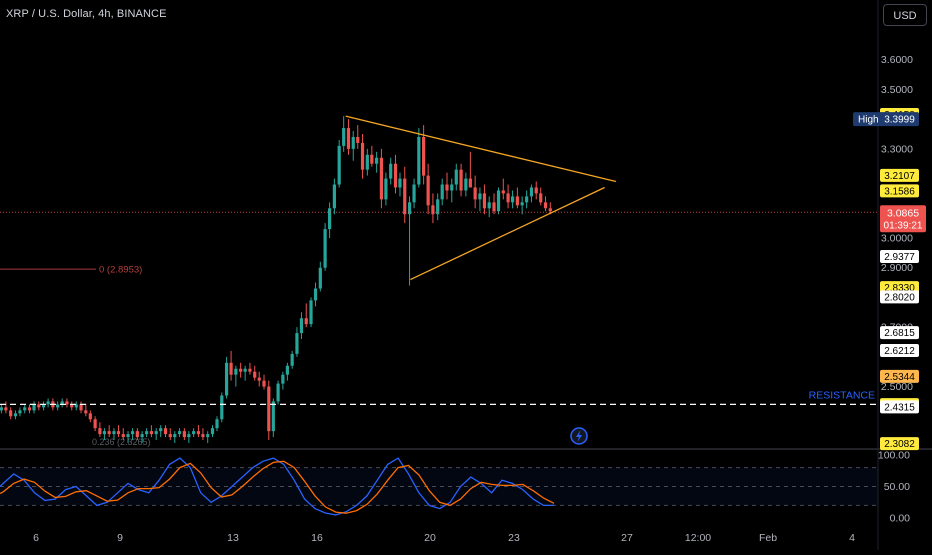 This screenshot has height=555, width=932. I want to click on stoch-d-line, so click(277, 487).